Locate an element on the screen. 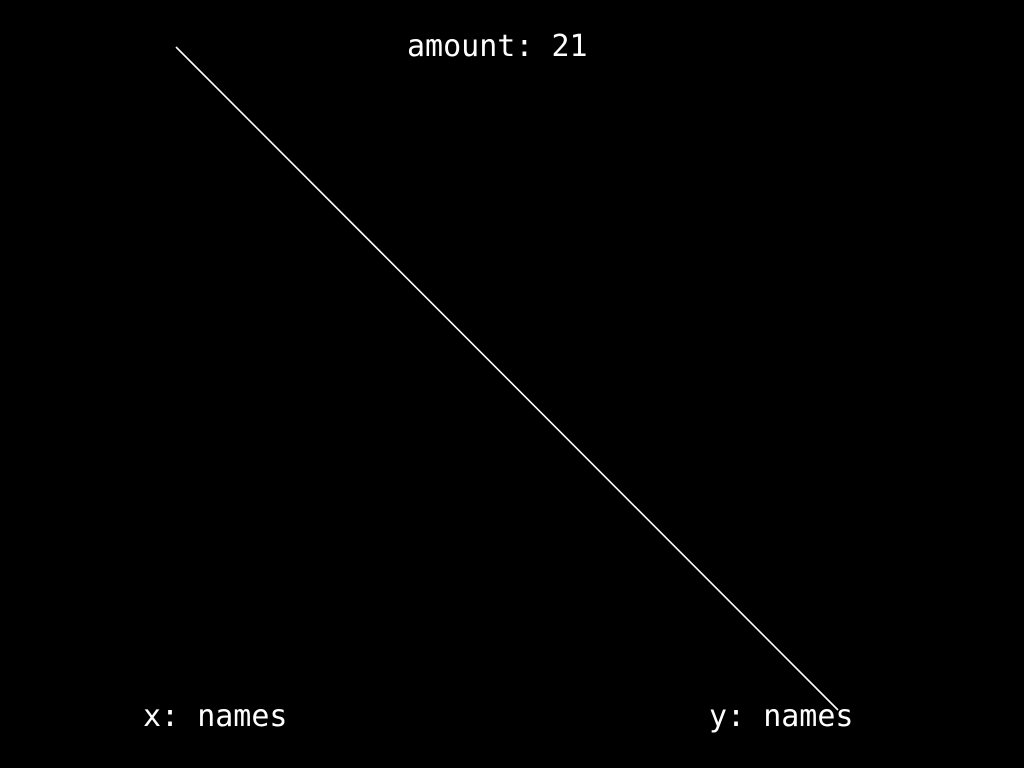  amount-value: 21 is located at coordinates (569, 46).